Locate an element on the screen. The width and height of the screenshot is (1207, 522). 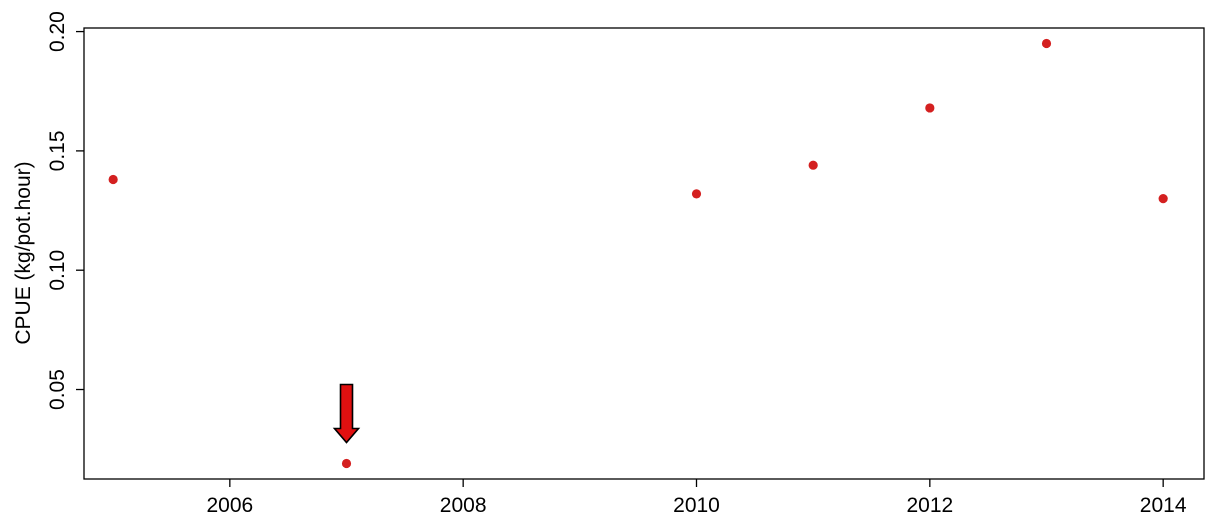
annotations is located at coordinates (346, 413).